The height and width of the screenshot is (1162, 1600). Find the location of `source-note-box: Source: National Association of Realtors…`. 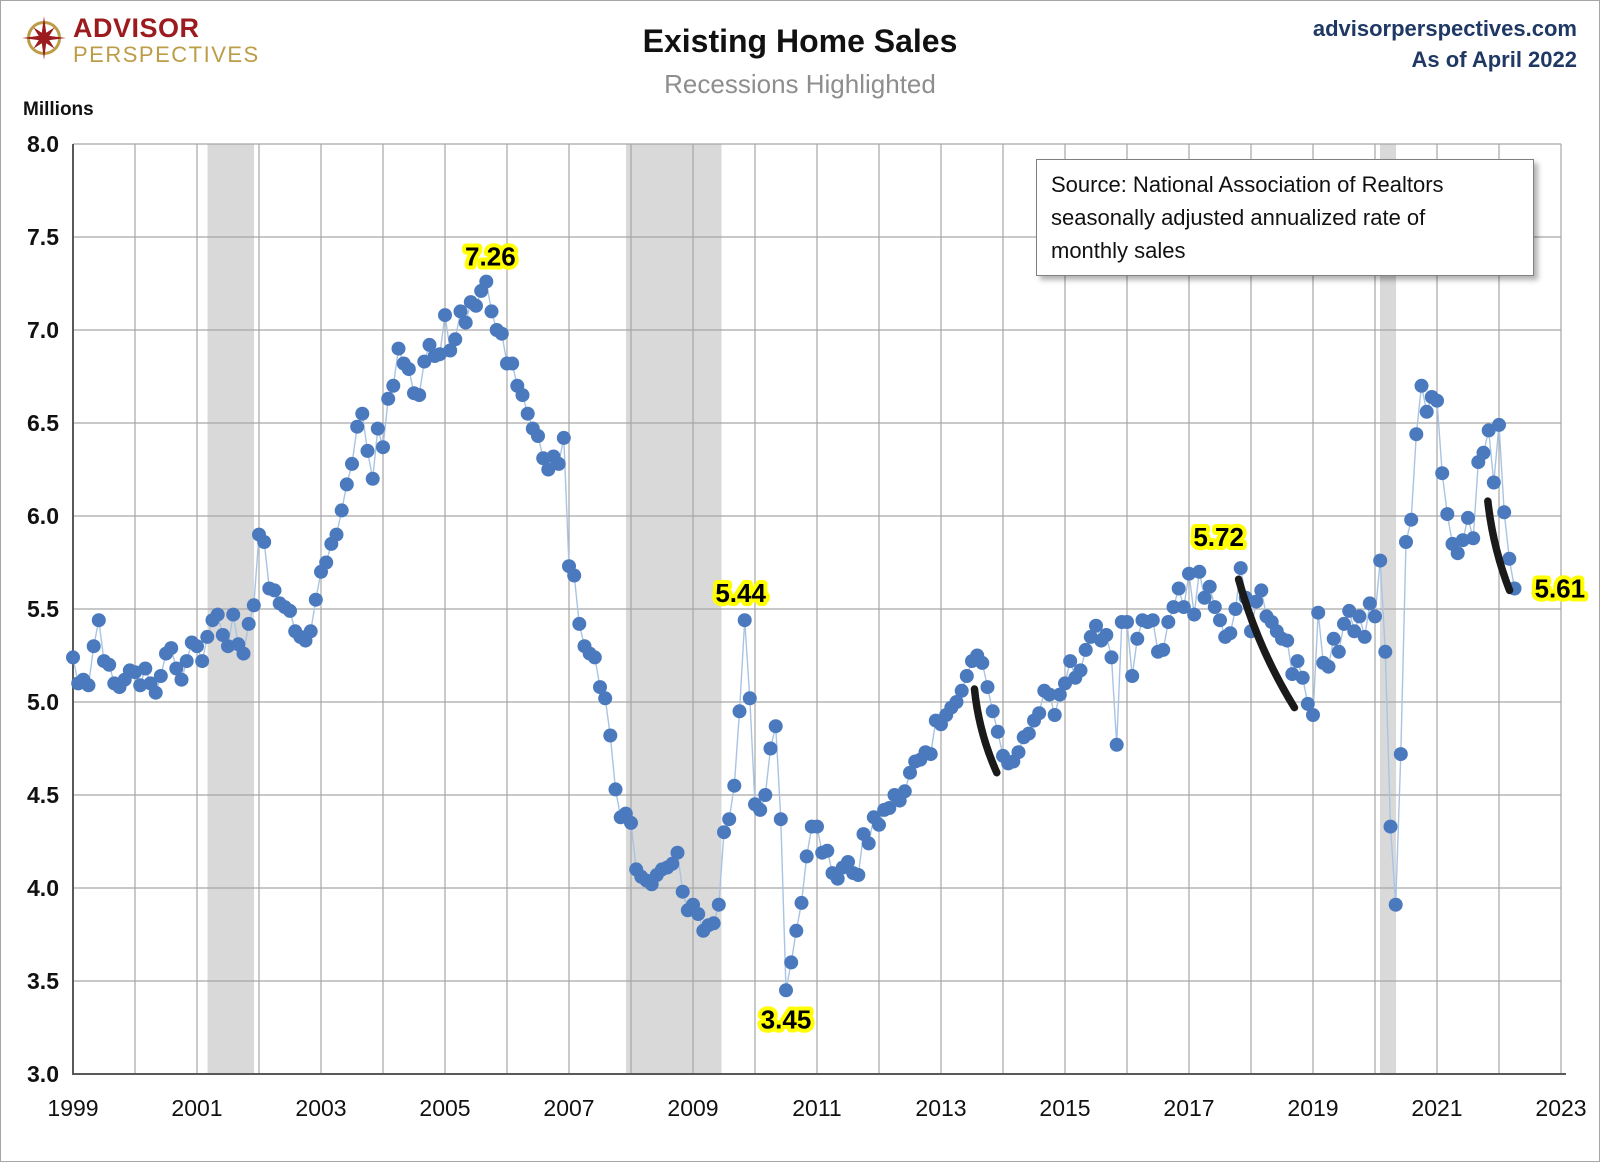

source-note-box: Source: National Association of Realtors… is located at coordinates (1285, 217).